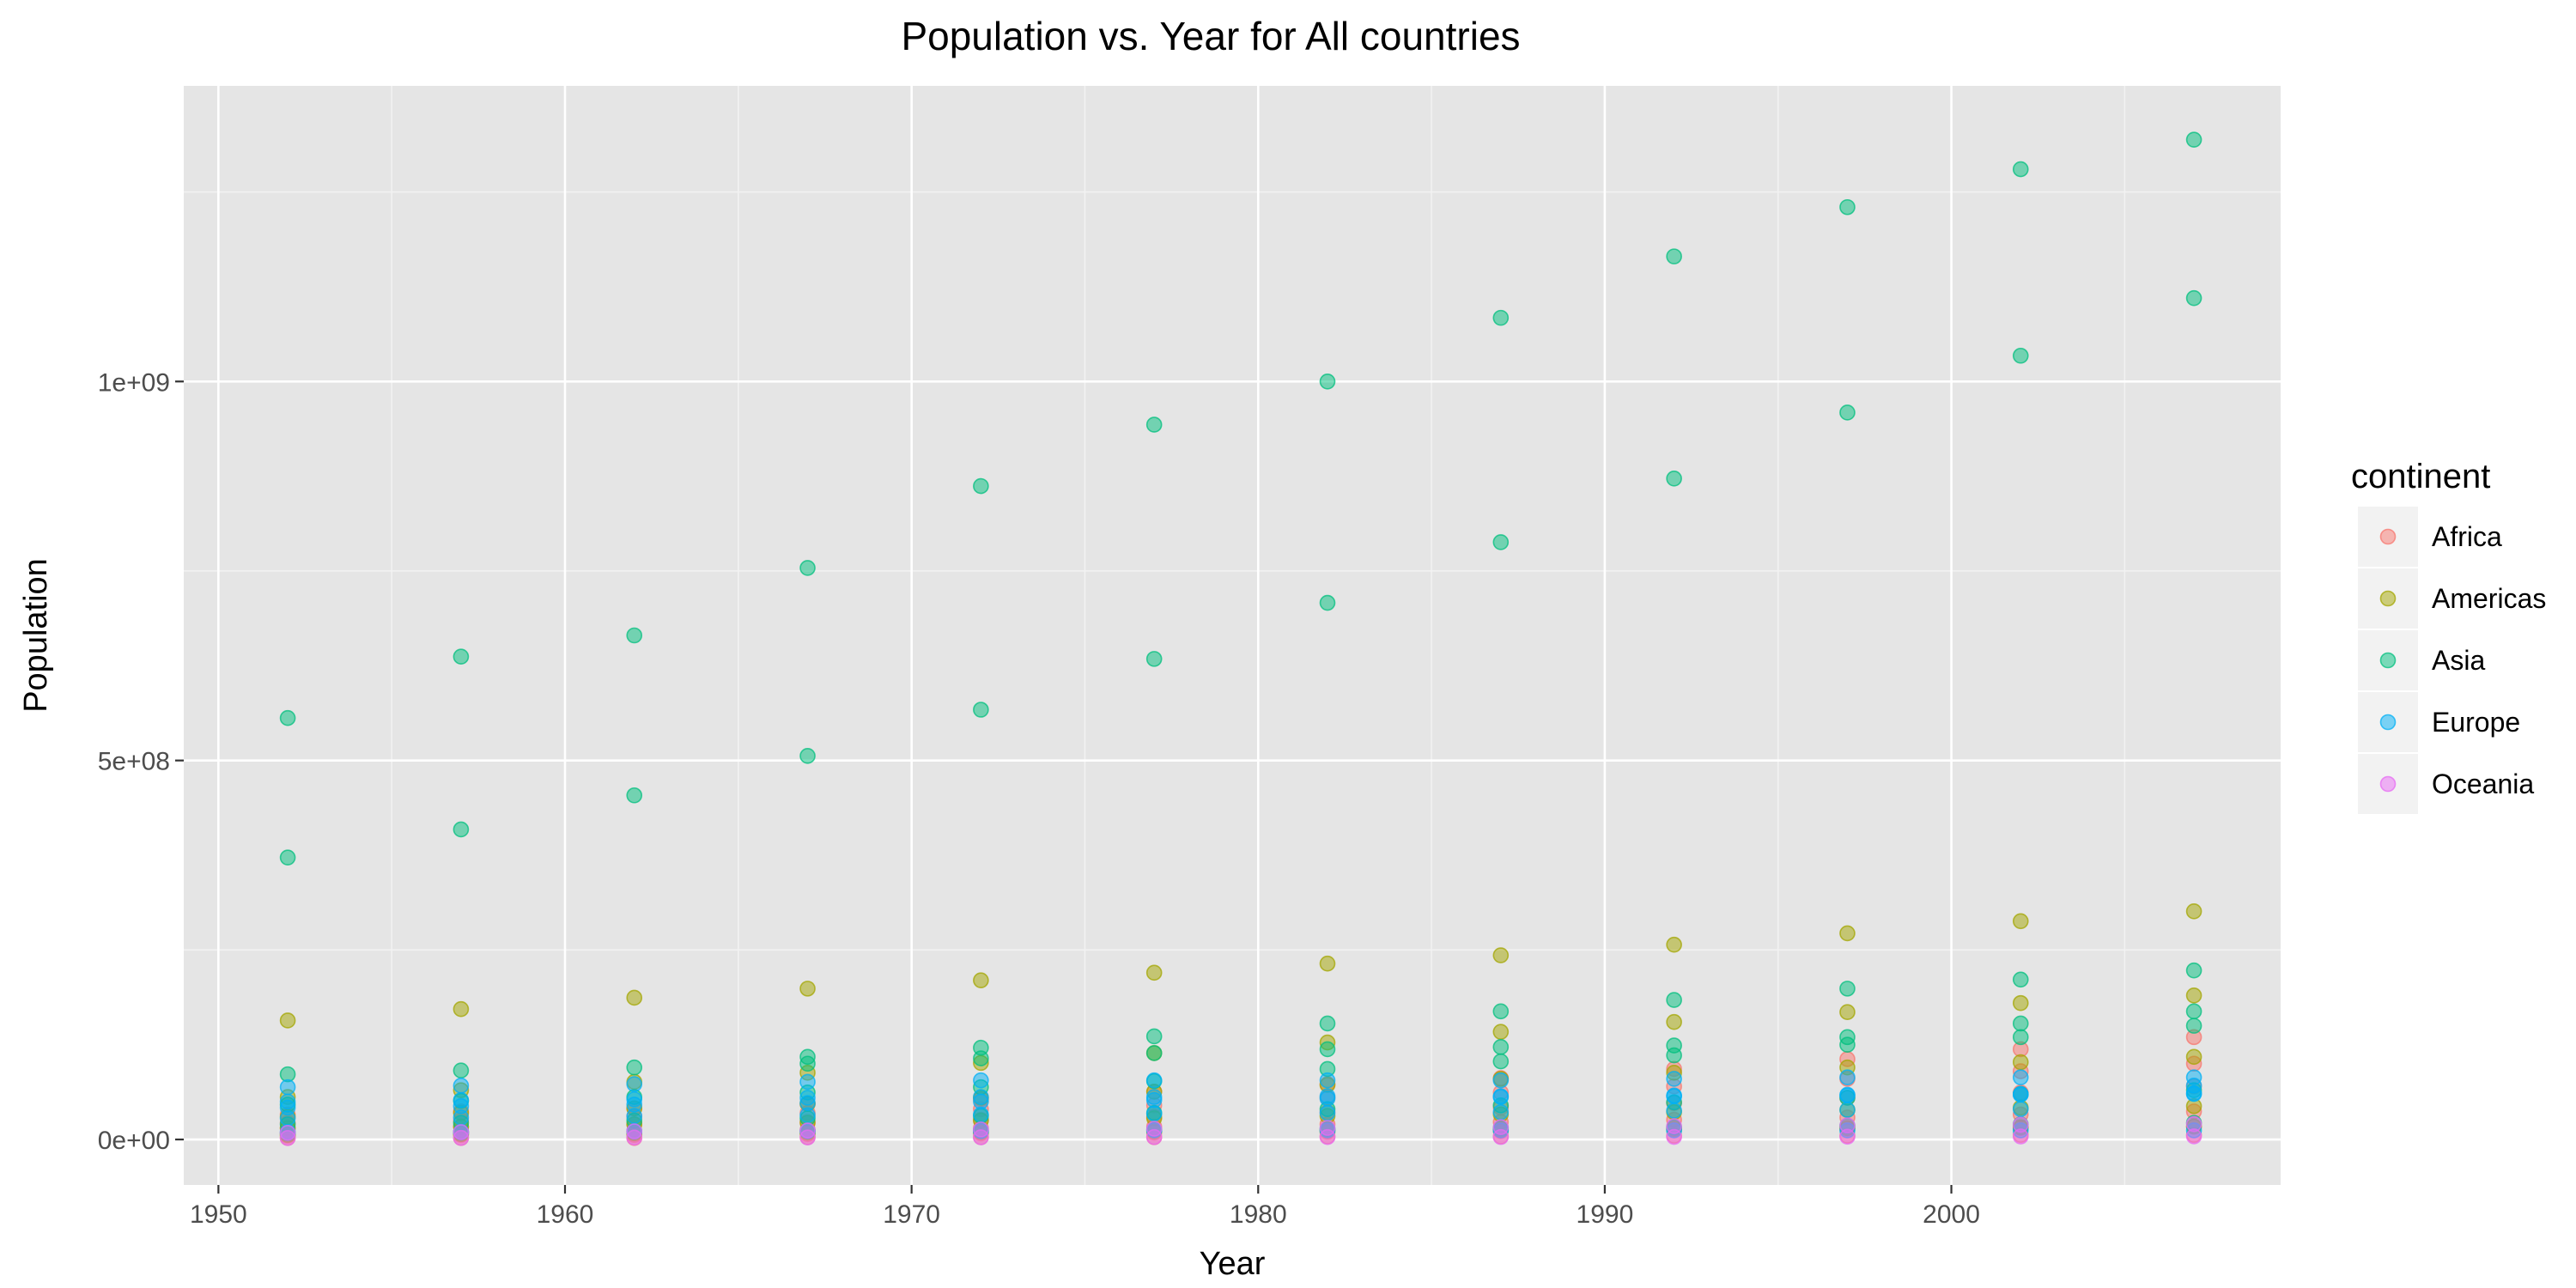 The image size is (2576, 1288). I want to click on legend-label-oceania: Oceania, so click(2483, 784).